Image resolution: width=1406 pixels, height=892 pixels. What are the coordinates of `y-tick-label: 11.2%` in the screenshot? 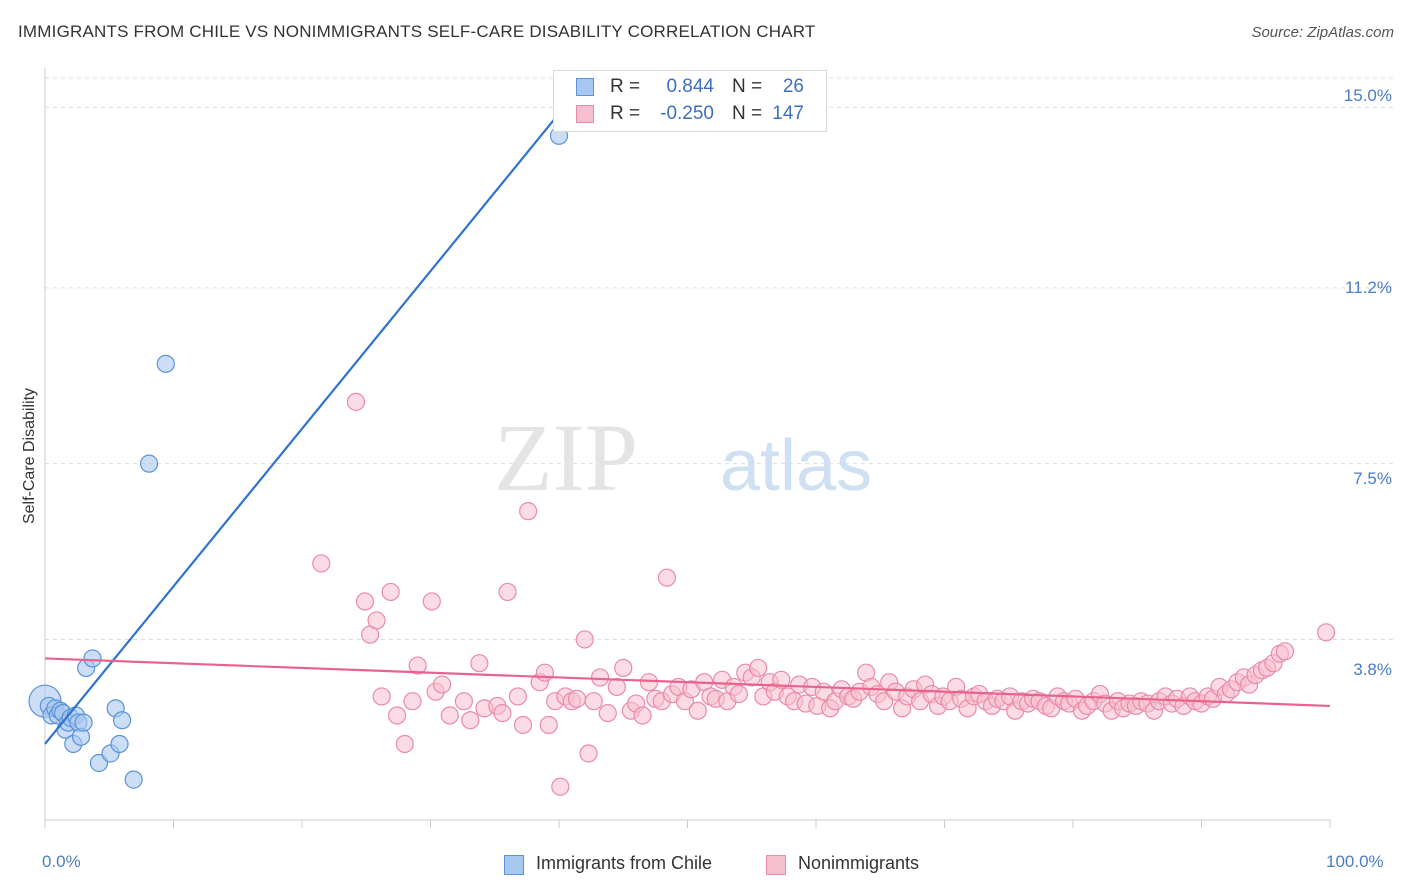 It's located at (1368, 287).